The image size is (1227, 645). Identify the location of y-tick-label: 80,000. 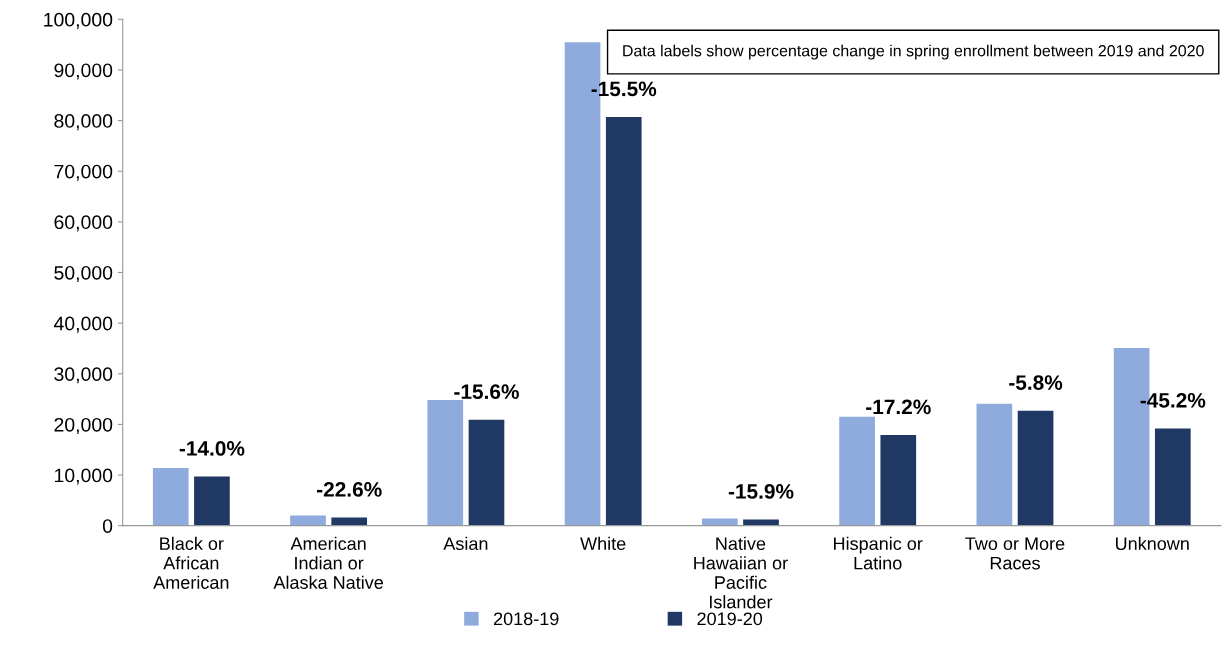
(83, 122).